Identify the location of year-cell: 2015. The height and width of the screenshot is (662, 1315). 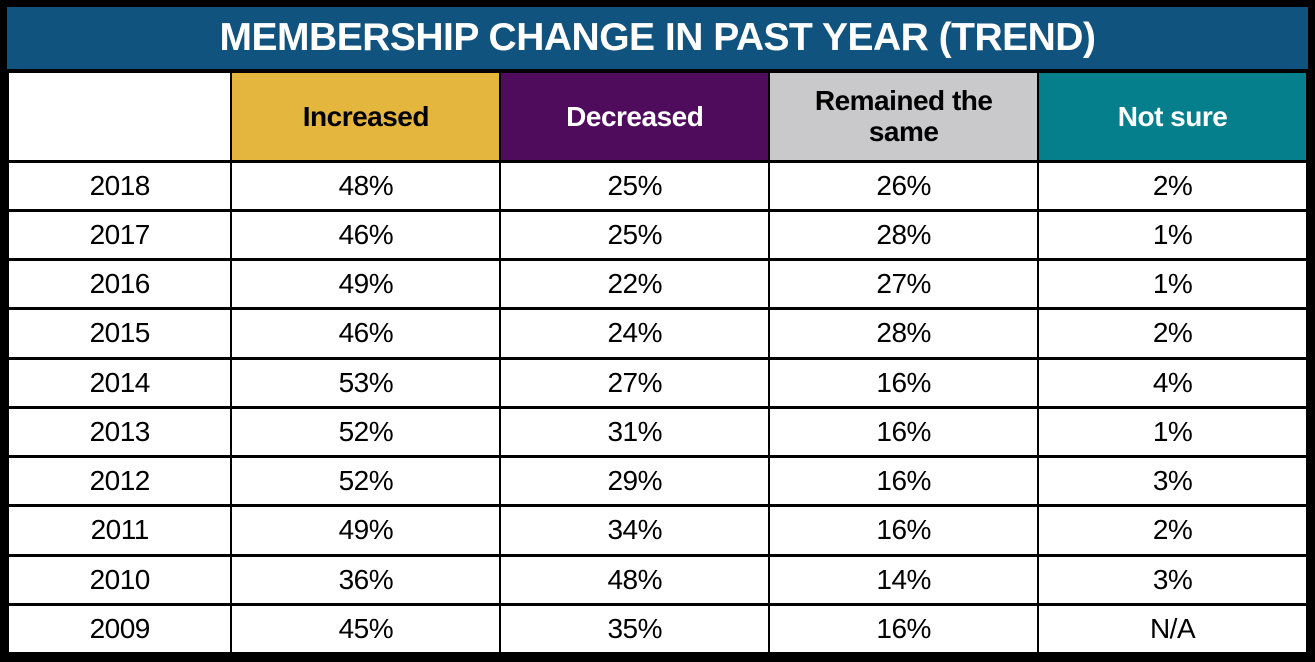
(119, 333).